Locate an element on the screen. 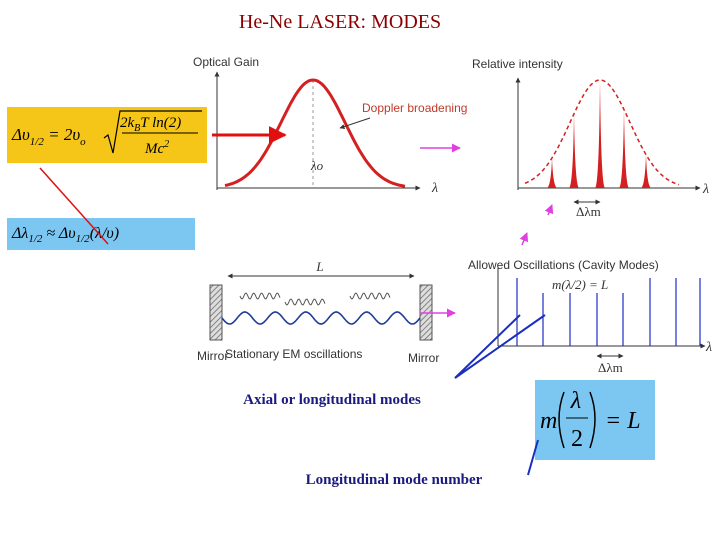 The width and height of the screenshot is (720, 540). formula-den: Mc2 is located at coordinates (156, 148).